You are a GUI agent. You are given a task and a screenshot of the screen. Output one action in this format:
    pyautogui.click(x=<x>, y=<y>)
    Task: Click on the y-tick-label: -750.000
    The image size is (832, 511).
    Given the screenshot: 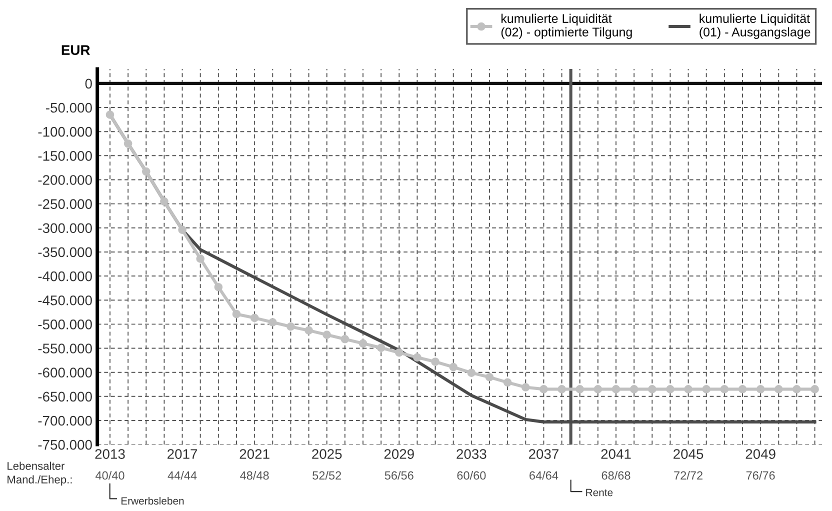 What is the action you would take?
    pyautogui.click(x=65, y=445)
    